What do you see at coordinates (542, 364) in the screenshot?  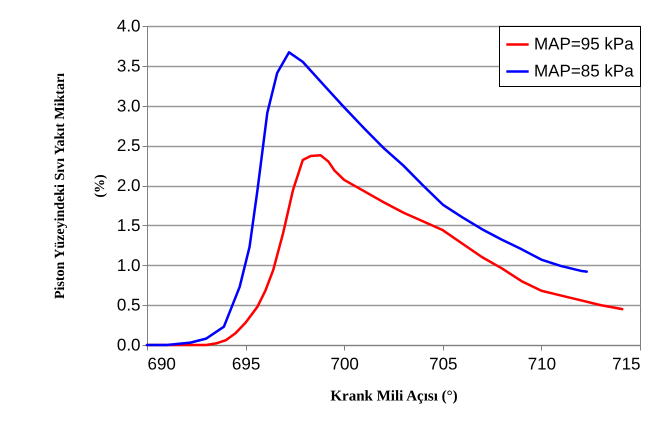 I see `x-tick-label: 710` at bounding box center [542, 364].